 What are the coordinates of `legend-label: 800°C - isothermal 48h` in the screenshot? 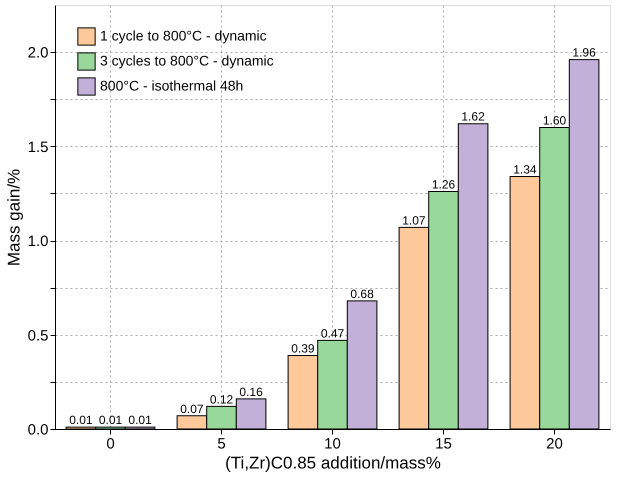 It's located at (172, 86).